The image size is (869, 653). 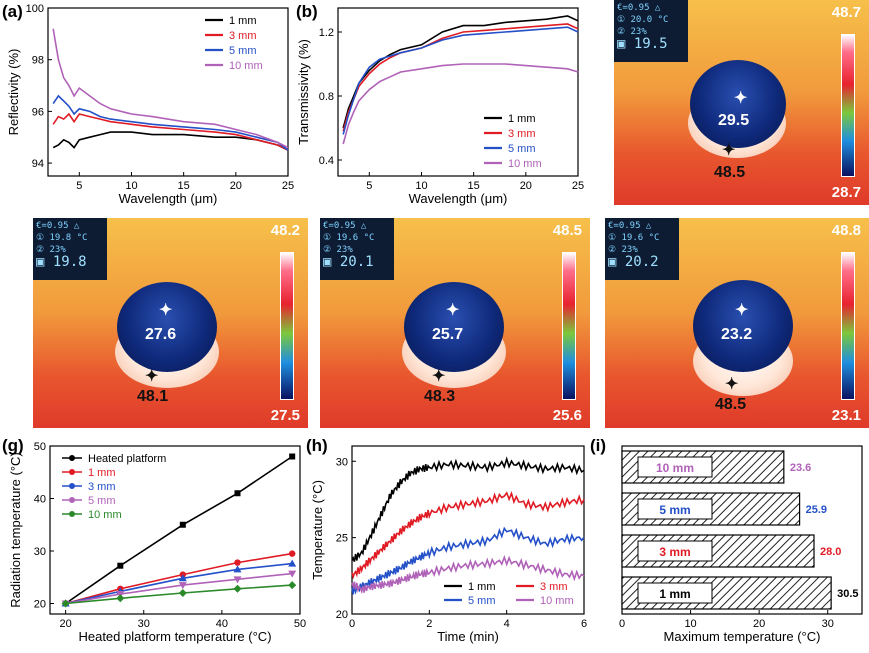 What do you see at coordinates (730, 172) in the screenshot?
I see `edge-temp-label: 48.5` at bounding box center [730, 172].